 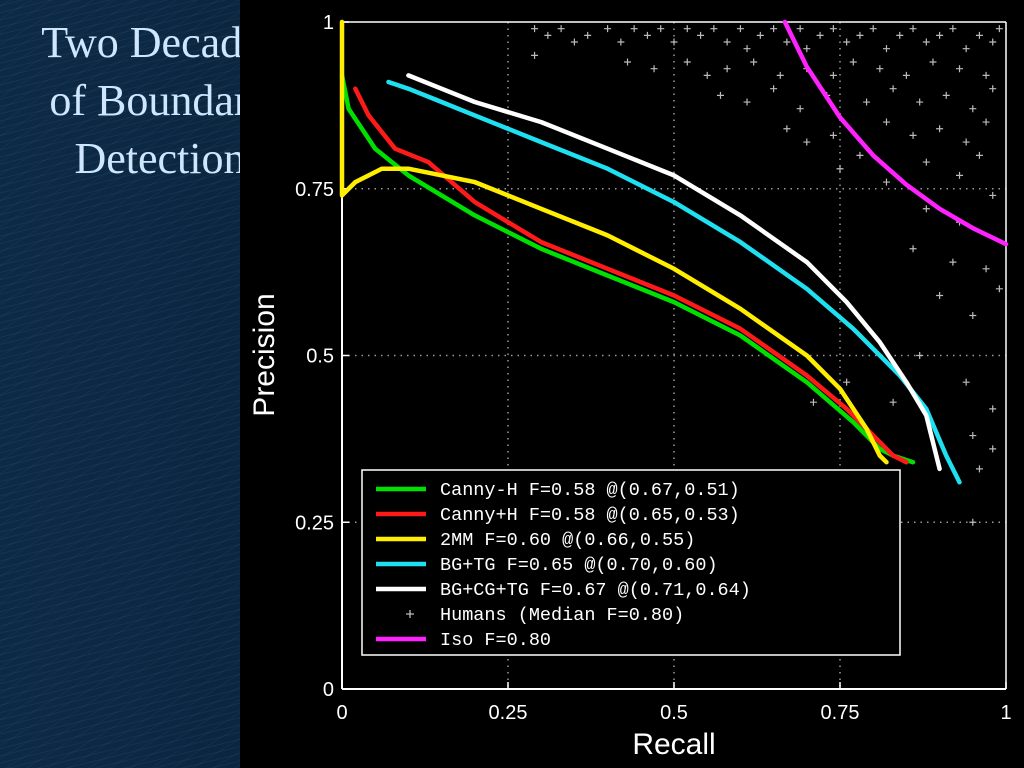 What do you see at coordinates (410, 614) in the screenshot?
I see `legend-swatch-marker` at bounding box center [410, 614].